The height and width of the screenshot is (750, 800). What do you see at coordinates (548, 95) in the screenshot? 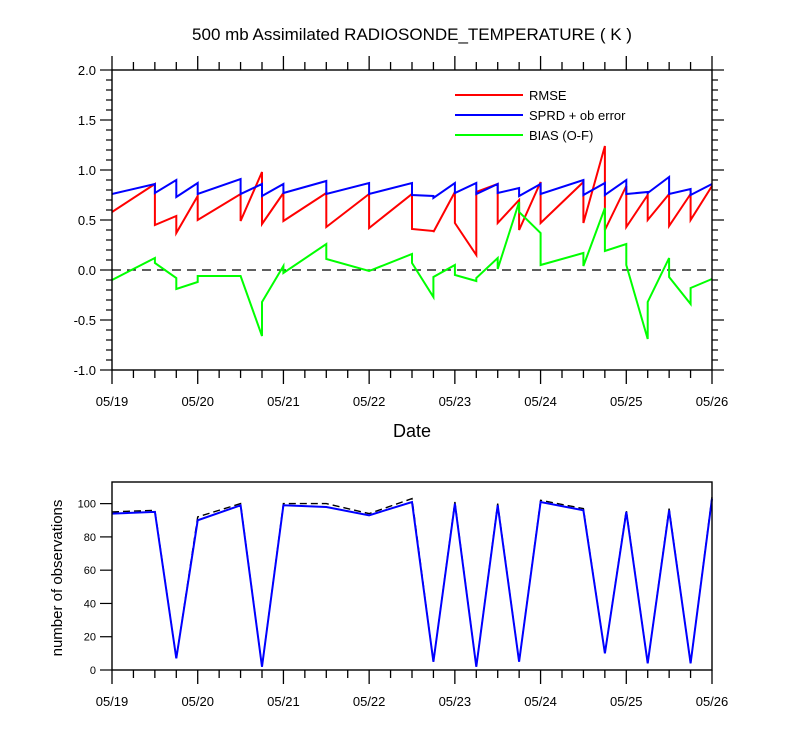
I see `legend-label-rmse: RMSE` at bounding box center [548, 95].